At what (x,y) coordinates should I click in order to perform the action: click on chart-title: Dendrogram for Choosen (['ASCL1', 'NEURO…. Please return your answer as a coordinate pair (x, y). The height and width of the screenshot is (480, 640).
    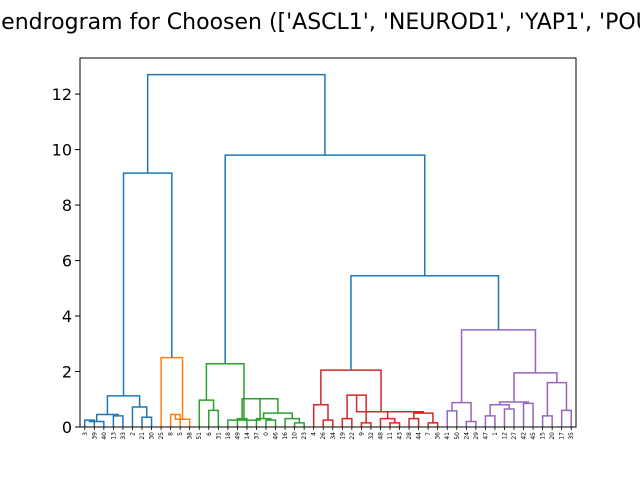
    Looking at the image, I should click on (320, 22).